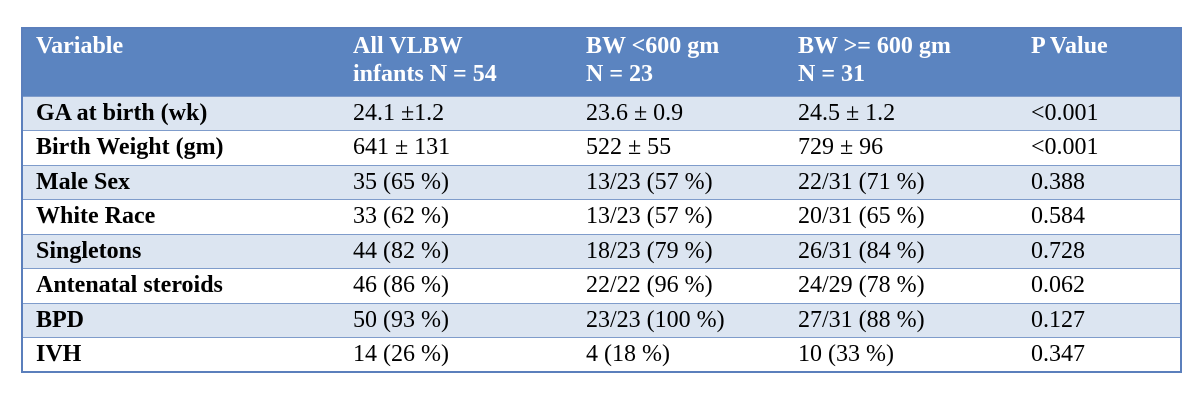  Describe the element at coordinates (832, 74) in the screenshot. I see `header-bw-ge-600-line-2: N = 31` at that location.